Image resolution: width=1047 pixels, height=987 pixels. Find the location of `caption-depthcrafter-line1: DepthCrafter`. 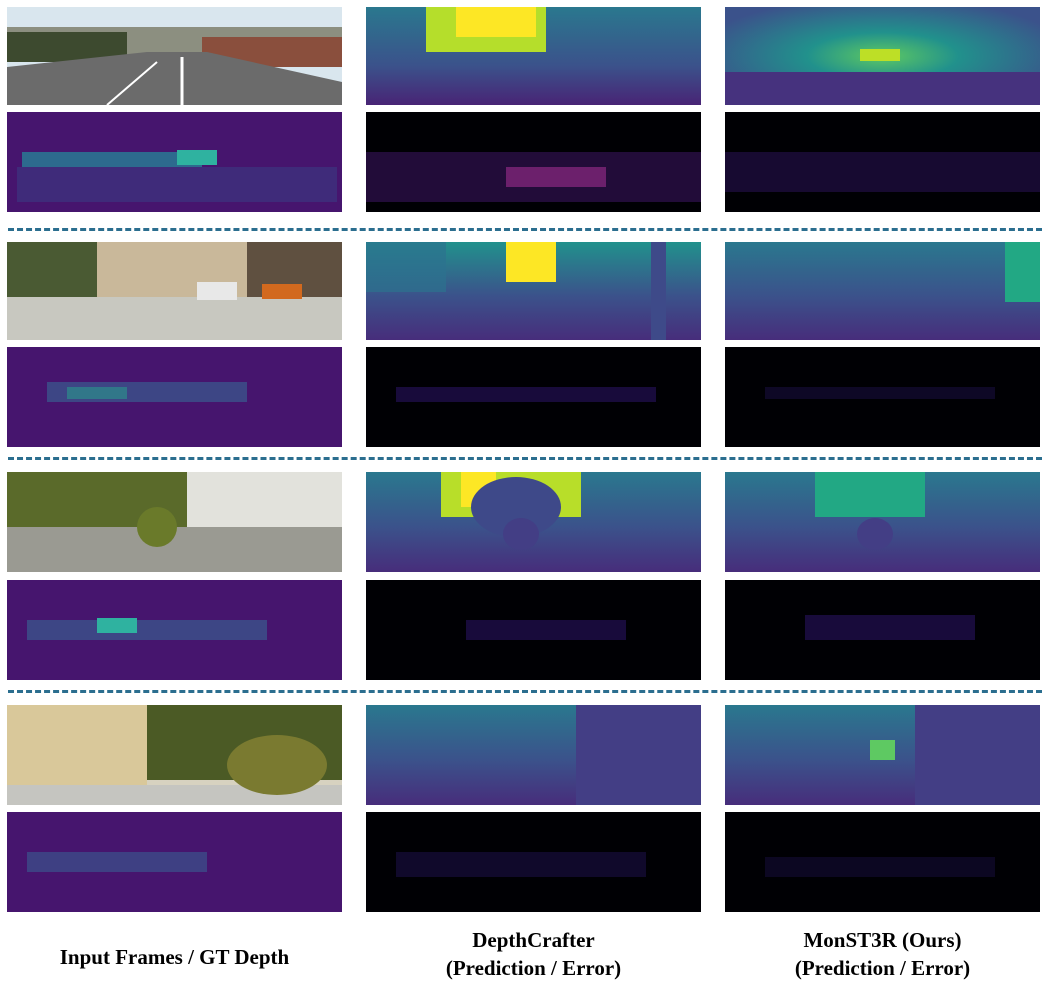

caption-depthcrafter-line1: DepthCrafter is located at coordinates (533, 940).